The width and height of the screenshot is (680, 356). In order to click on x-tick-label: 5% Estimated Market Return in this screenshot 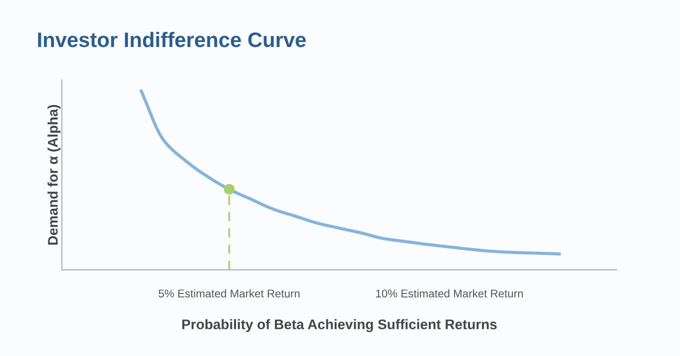, I will do `click(229, 293)`.